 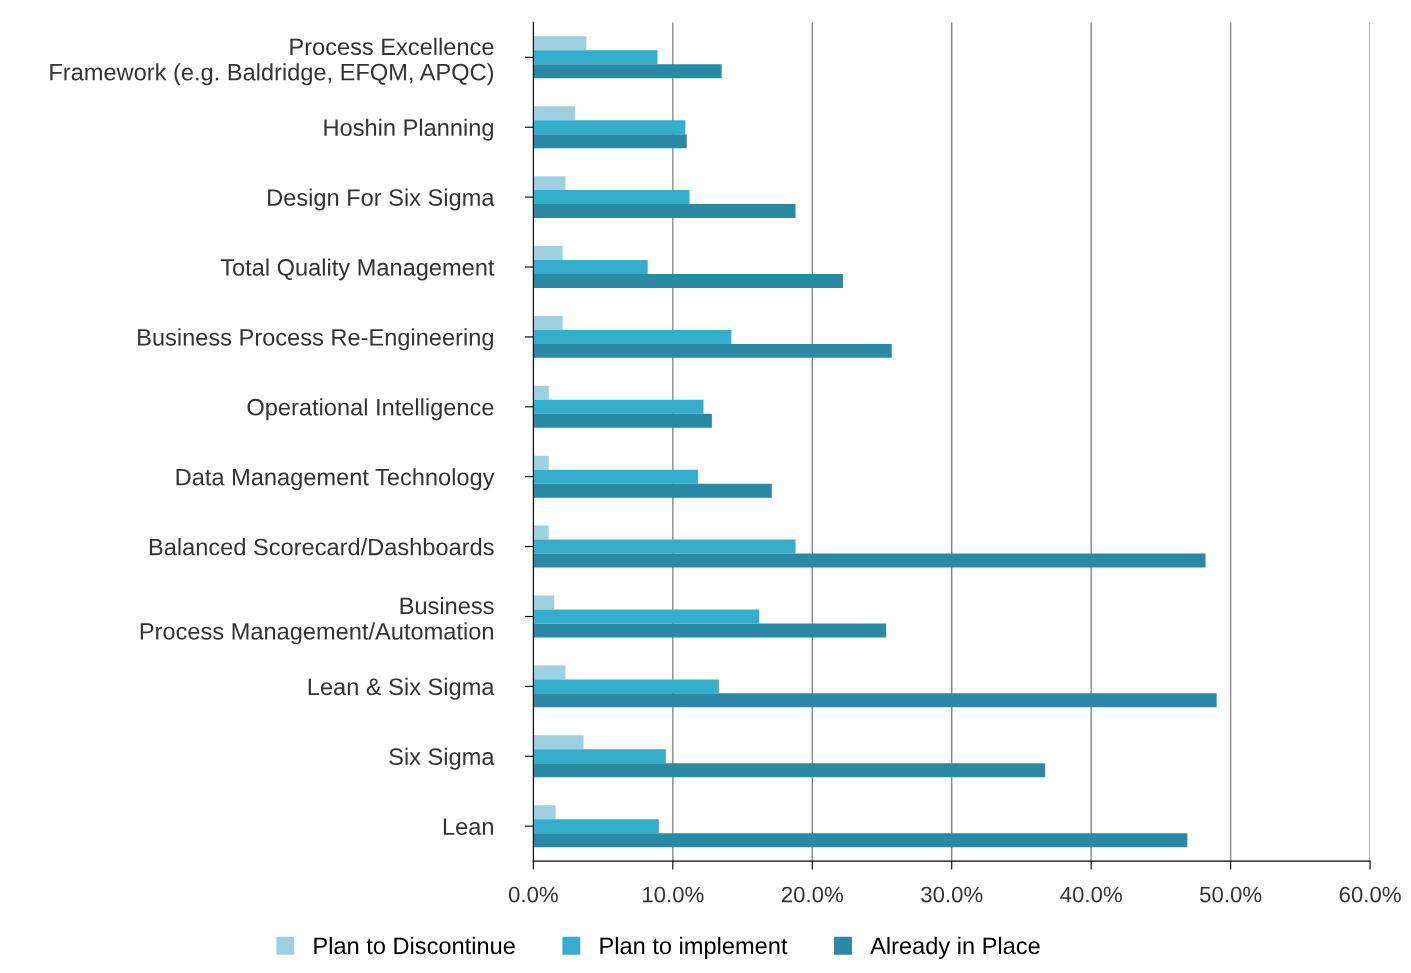 I want to click on y-tick-label: Process Excellence Framework (e.g. Baldridge, EFQM, APQC), so click(x=272, y=61).